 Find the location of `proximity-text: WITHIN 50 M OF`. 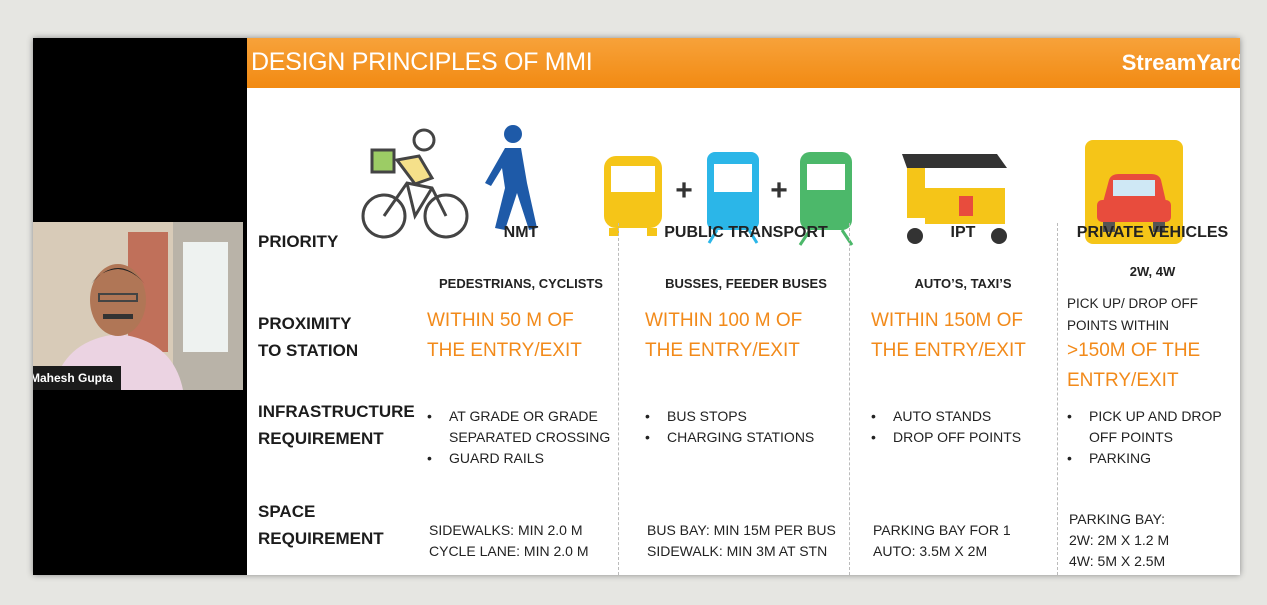

proximity-text: WITHIN 50 M OF is located at coordinates (500, 320).